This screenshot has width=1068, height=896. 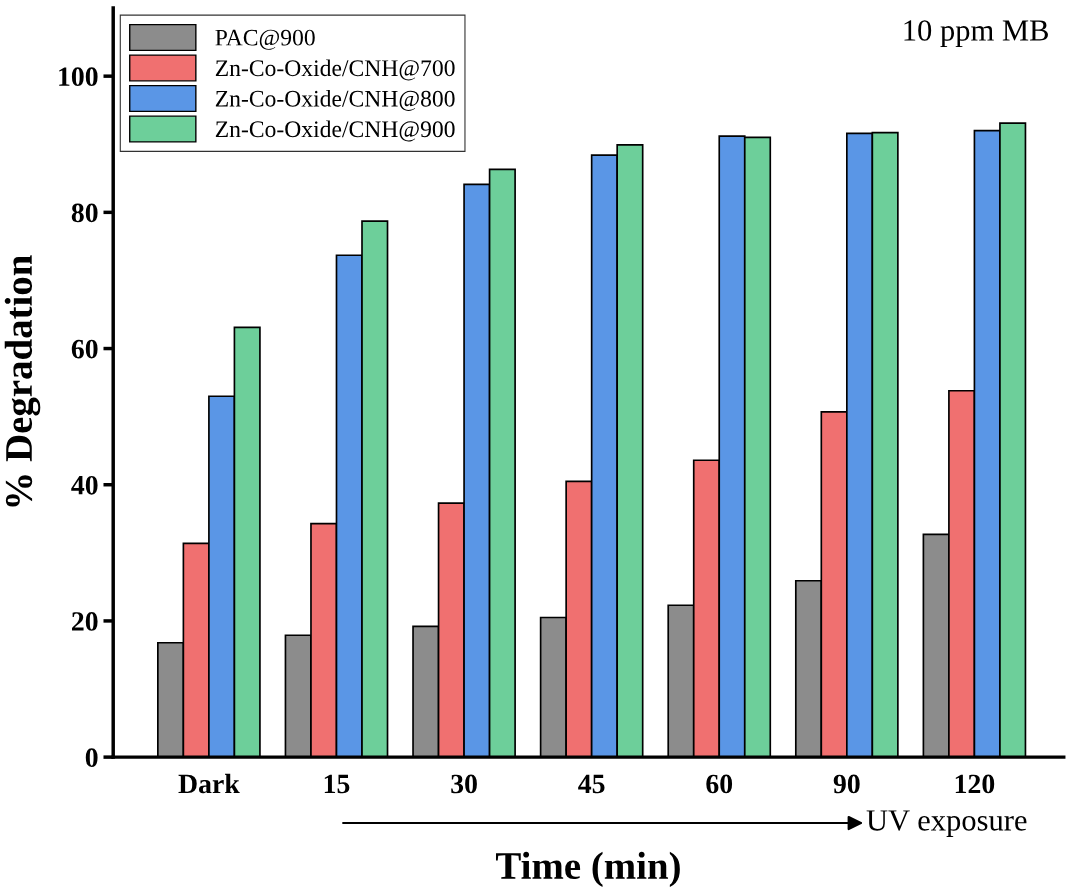 What do you see at coordinates (335, 100) in the screenshot?
I see `legend-label: Zn-Co-Oxide/CNH@800` at bounding box center [335, 100].